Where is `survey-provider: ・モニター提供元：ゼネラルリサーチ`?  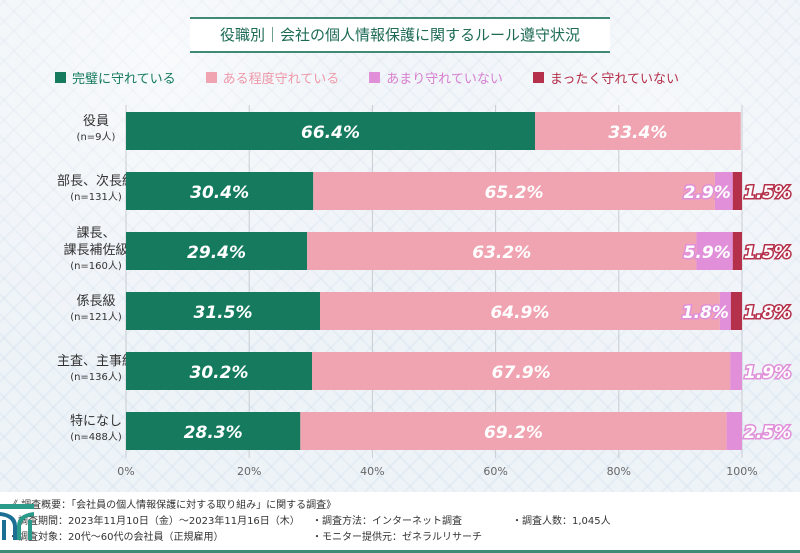 survey-provider: ・モニター提供元：ゼネラルリサーチ is located at coordinates (397, 537).